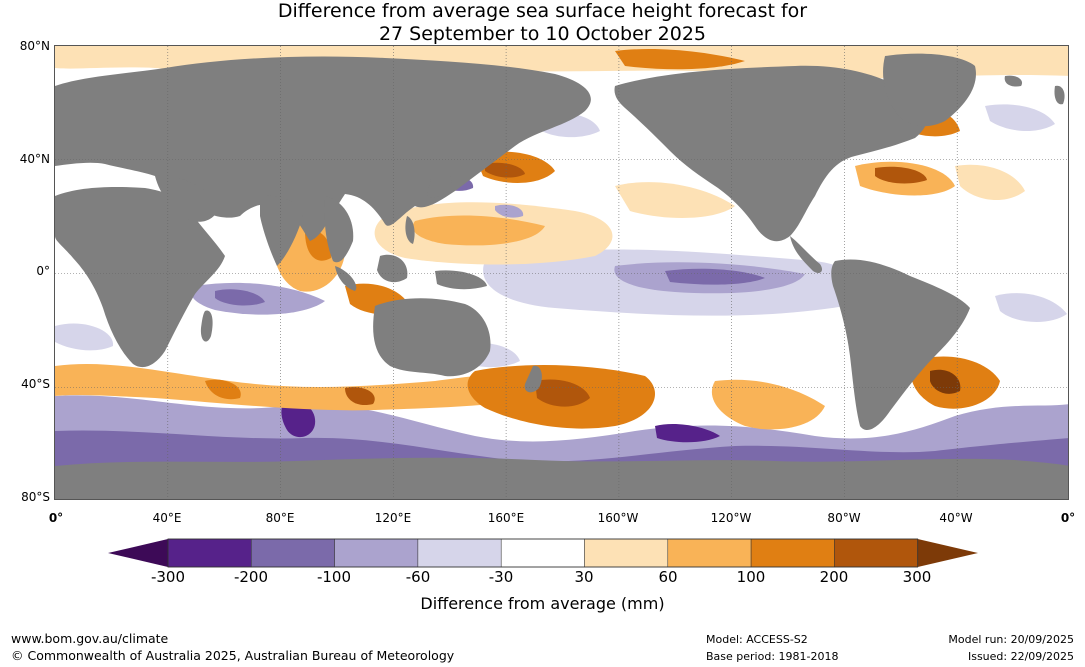 This screenshot has height=667, width=1085. I want to click on borneo, so click(392, 268).